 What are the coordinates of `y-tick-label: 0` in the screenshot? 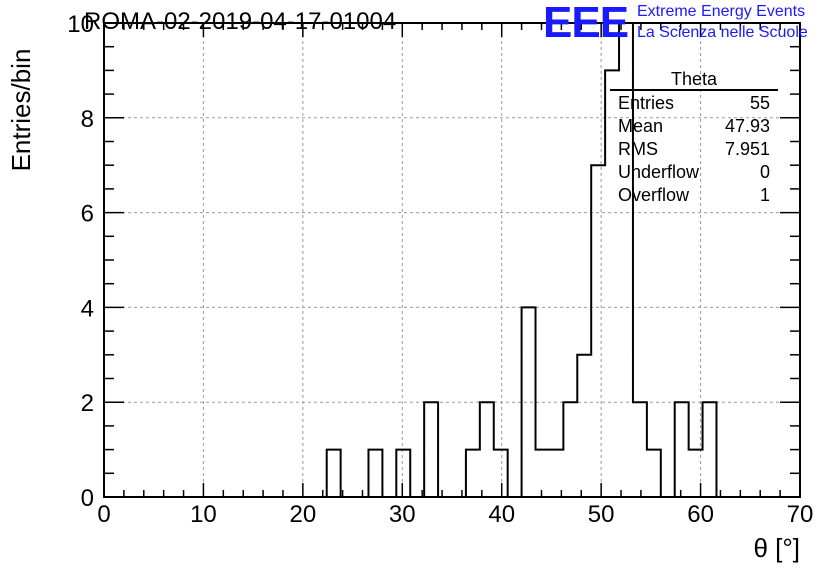 It's located at (87, 498).